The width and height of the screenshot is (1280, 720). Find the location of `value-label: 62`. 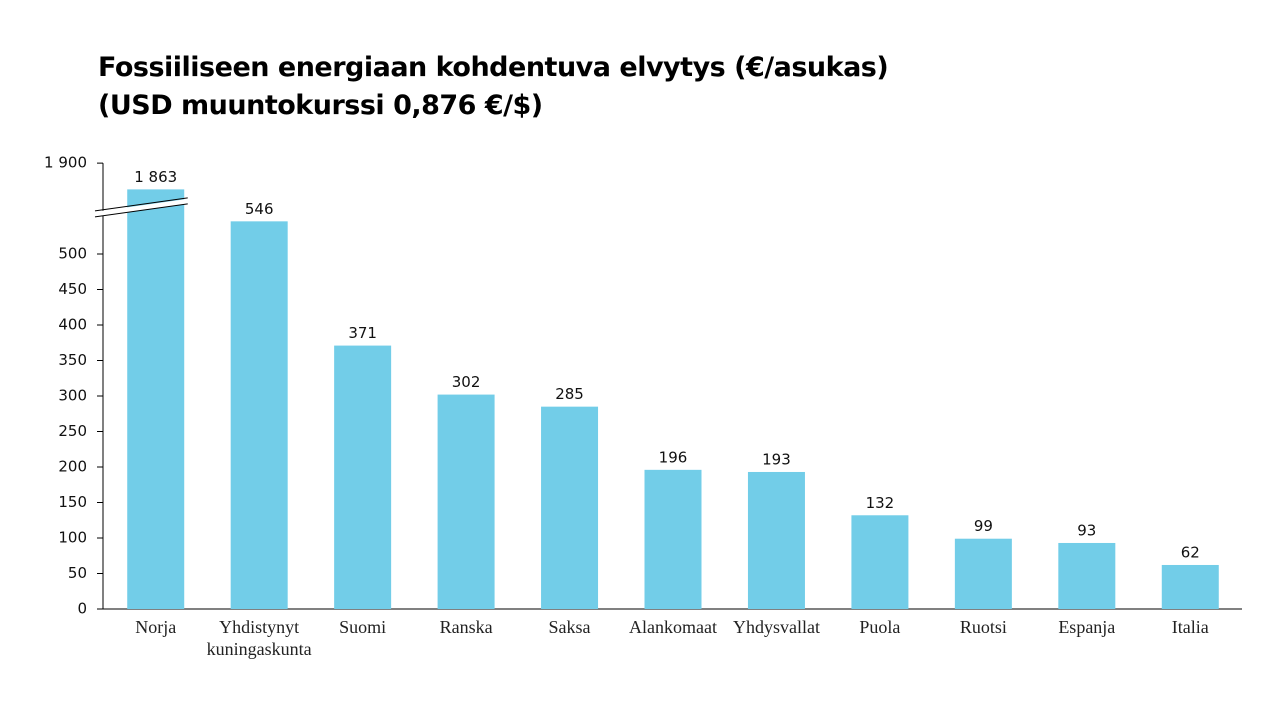

value-label: 62 is located at coordinates (1190, 552).